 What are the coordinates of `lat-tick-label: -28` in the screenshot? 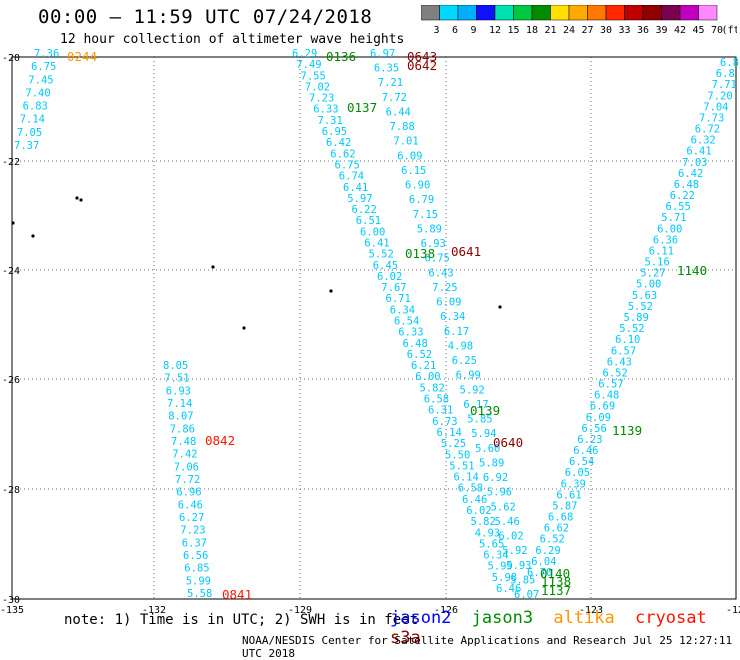 It's located at (11, 490).